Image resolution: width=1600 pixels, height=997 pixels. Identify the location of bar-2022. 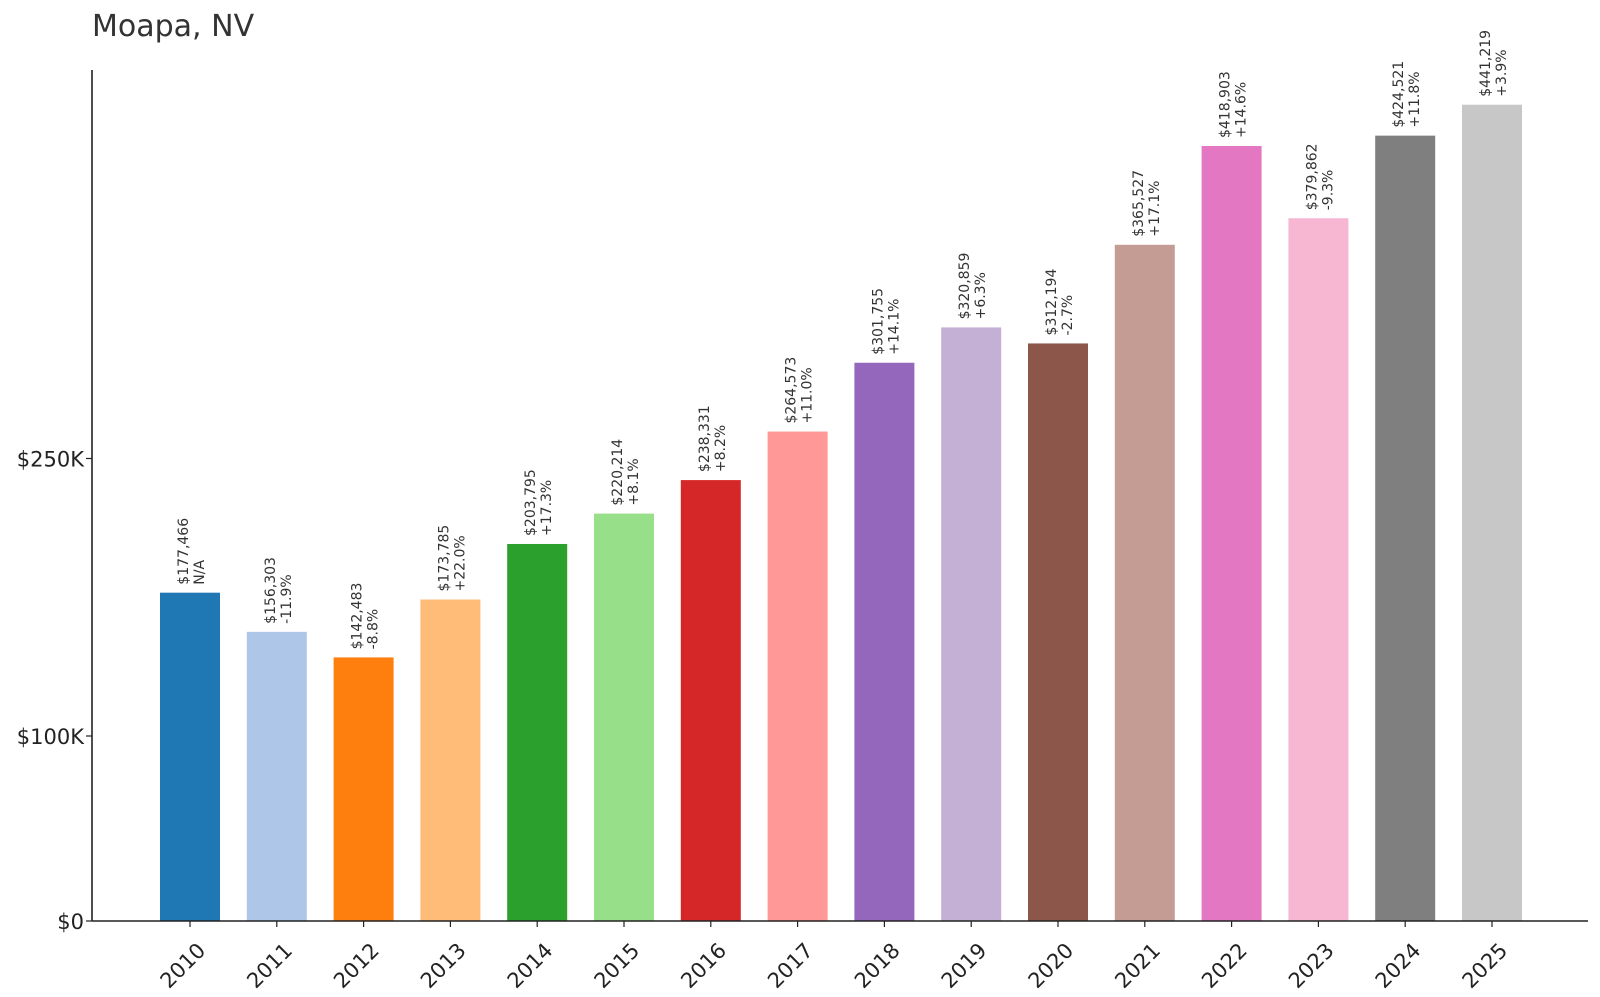
(1231, 534).